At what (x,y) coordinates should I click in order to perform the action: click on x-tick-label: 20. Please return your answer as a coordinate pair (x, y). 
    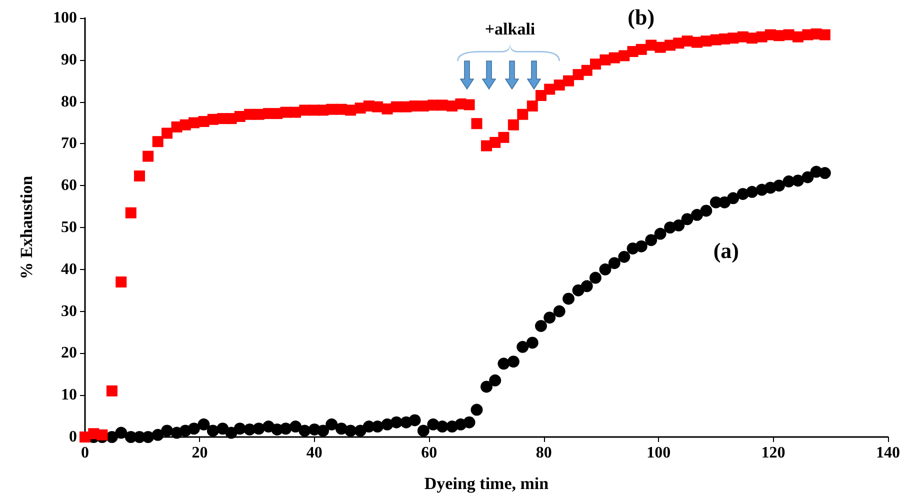
    Looking at the image, I should click on (200, 453).